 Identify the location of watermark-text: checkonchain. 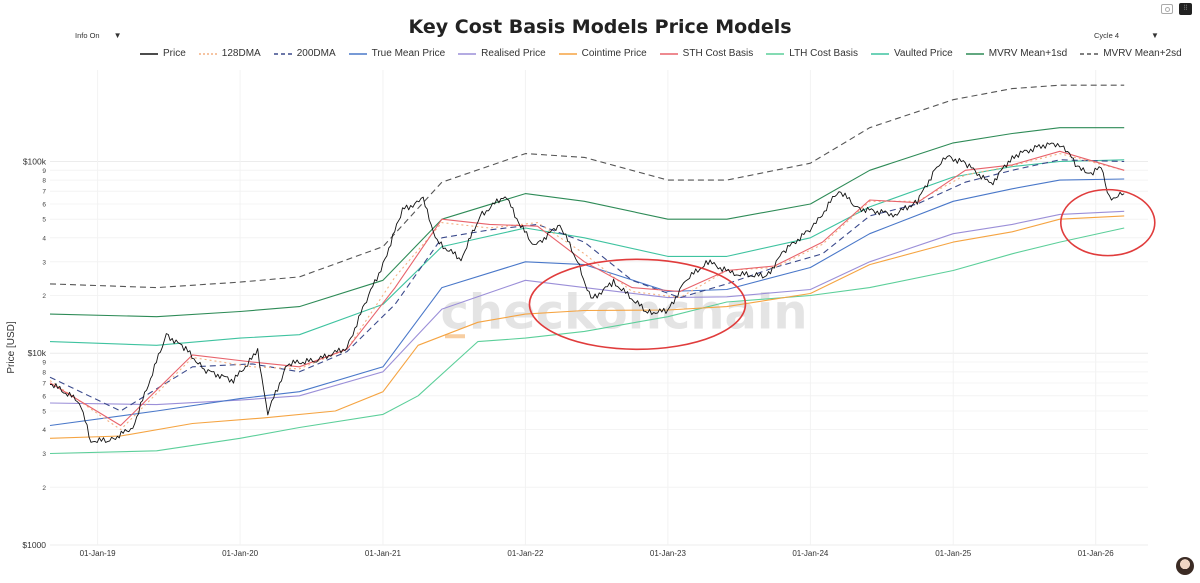
(623, 312).